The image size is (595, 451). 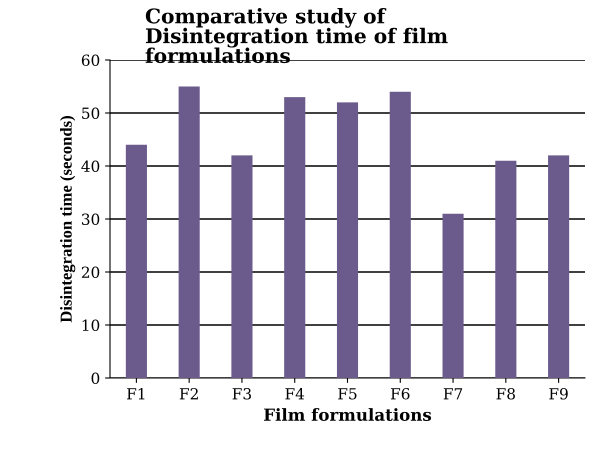 I want to click on y-tick-label: 60, so click(x=91, y=60).